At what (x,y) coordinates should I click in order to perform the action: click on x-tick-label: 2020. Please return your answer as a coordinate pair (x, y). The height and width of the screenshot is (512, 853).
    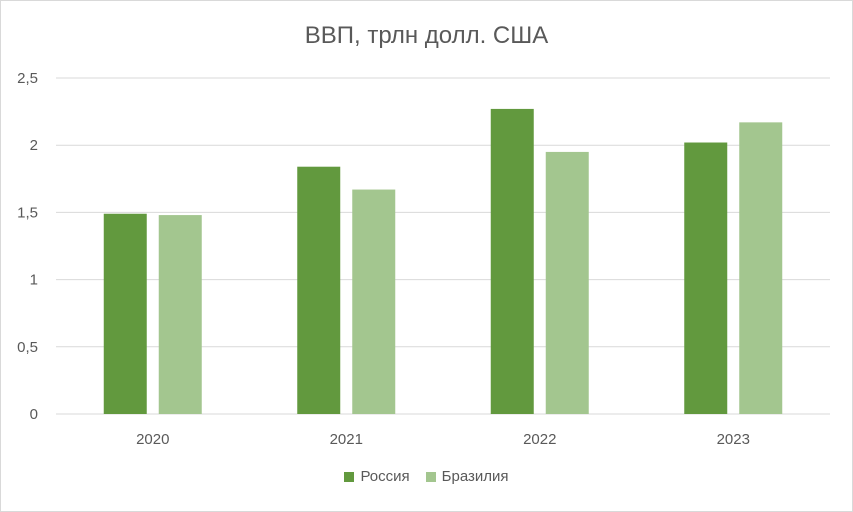
    Looking at the image, I should click on (152, 439).